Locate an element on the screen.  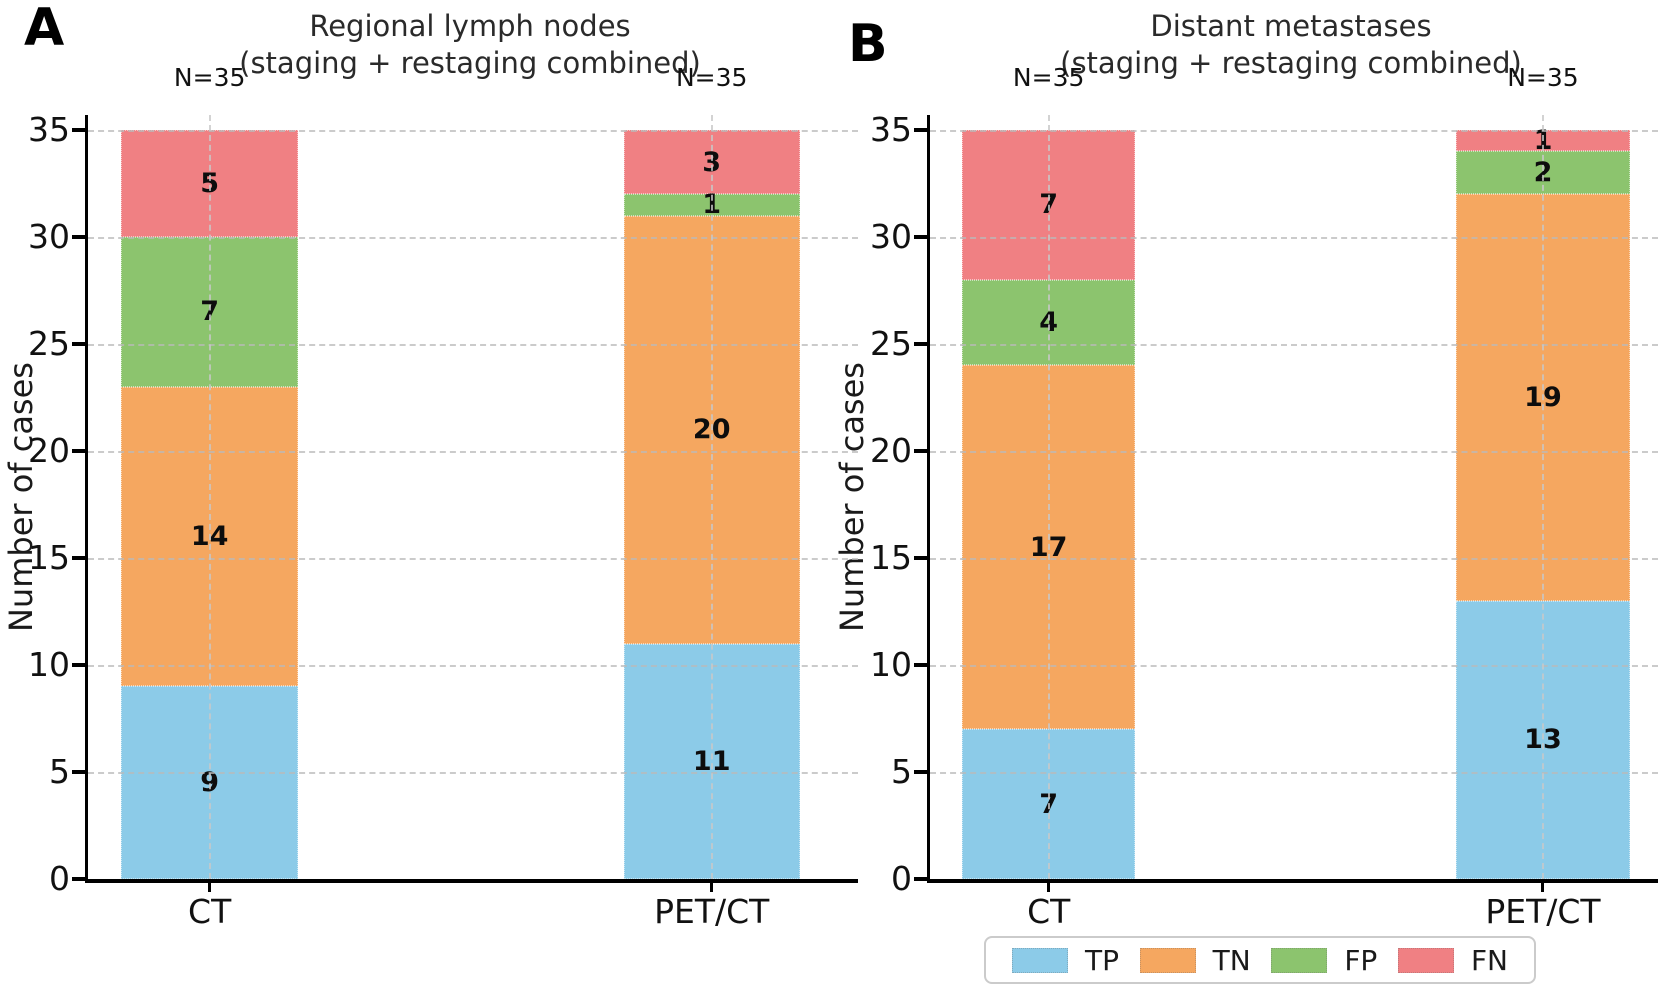
panel-a-title-line2: (staging + restaging combined) is located at coordinates (470, 63).